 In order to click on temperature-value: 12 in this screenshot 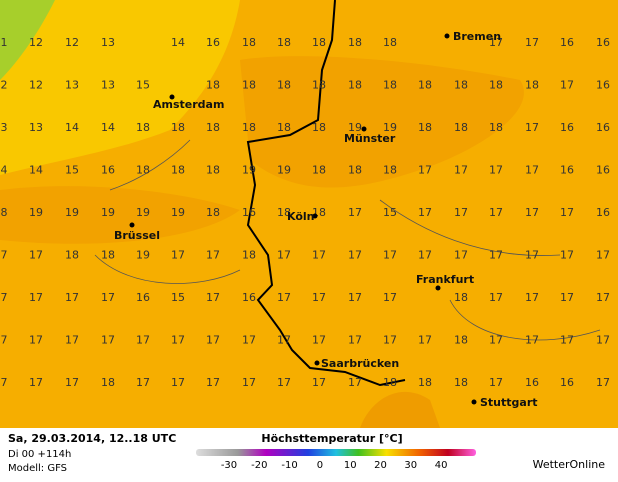, I will do `click(72, 42)`.